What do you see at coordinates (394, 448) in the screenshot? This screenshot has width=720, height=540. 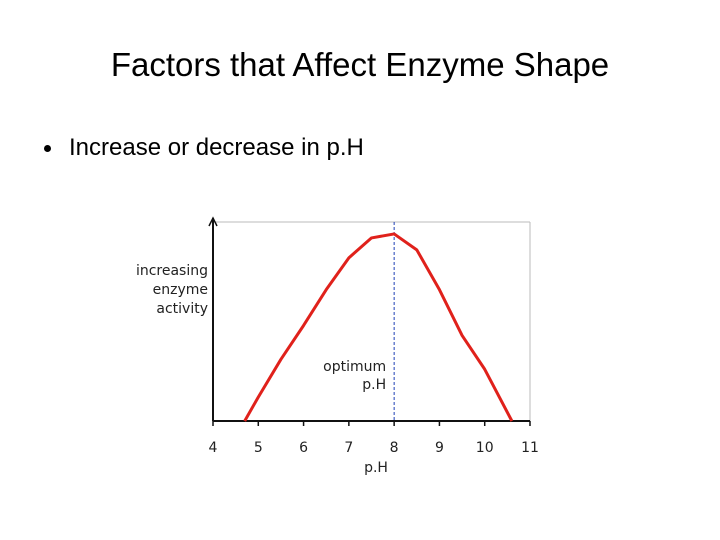 I see `x-tick-label: 8` at bounding box center [394, 448].